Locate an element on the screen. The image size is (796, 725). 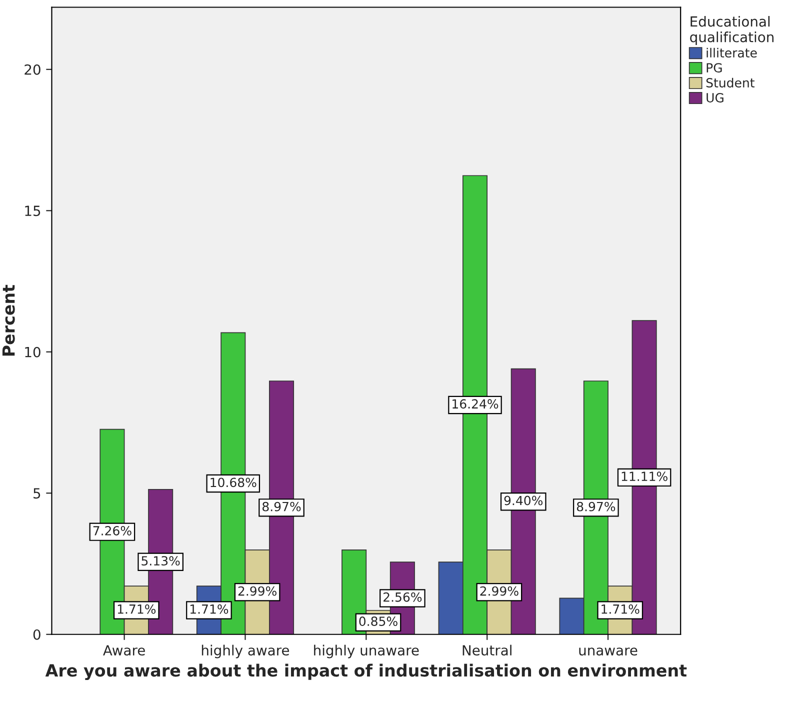
y-tick-label: 20 is located at coordinates (32, 69).